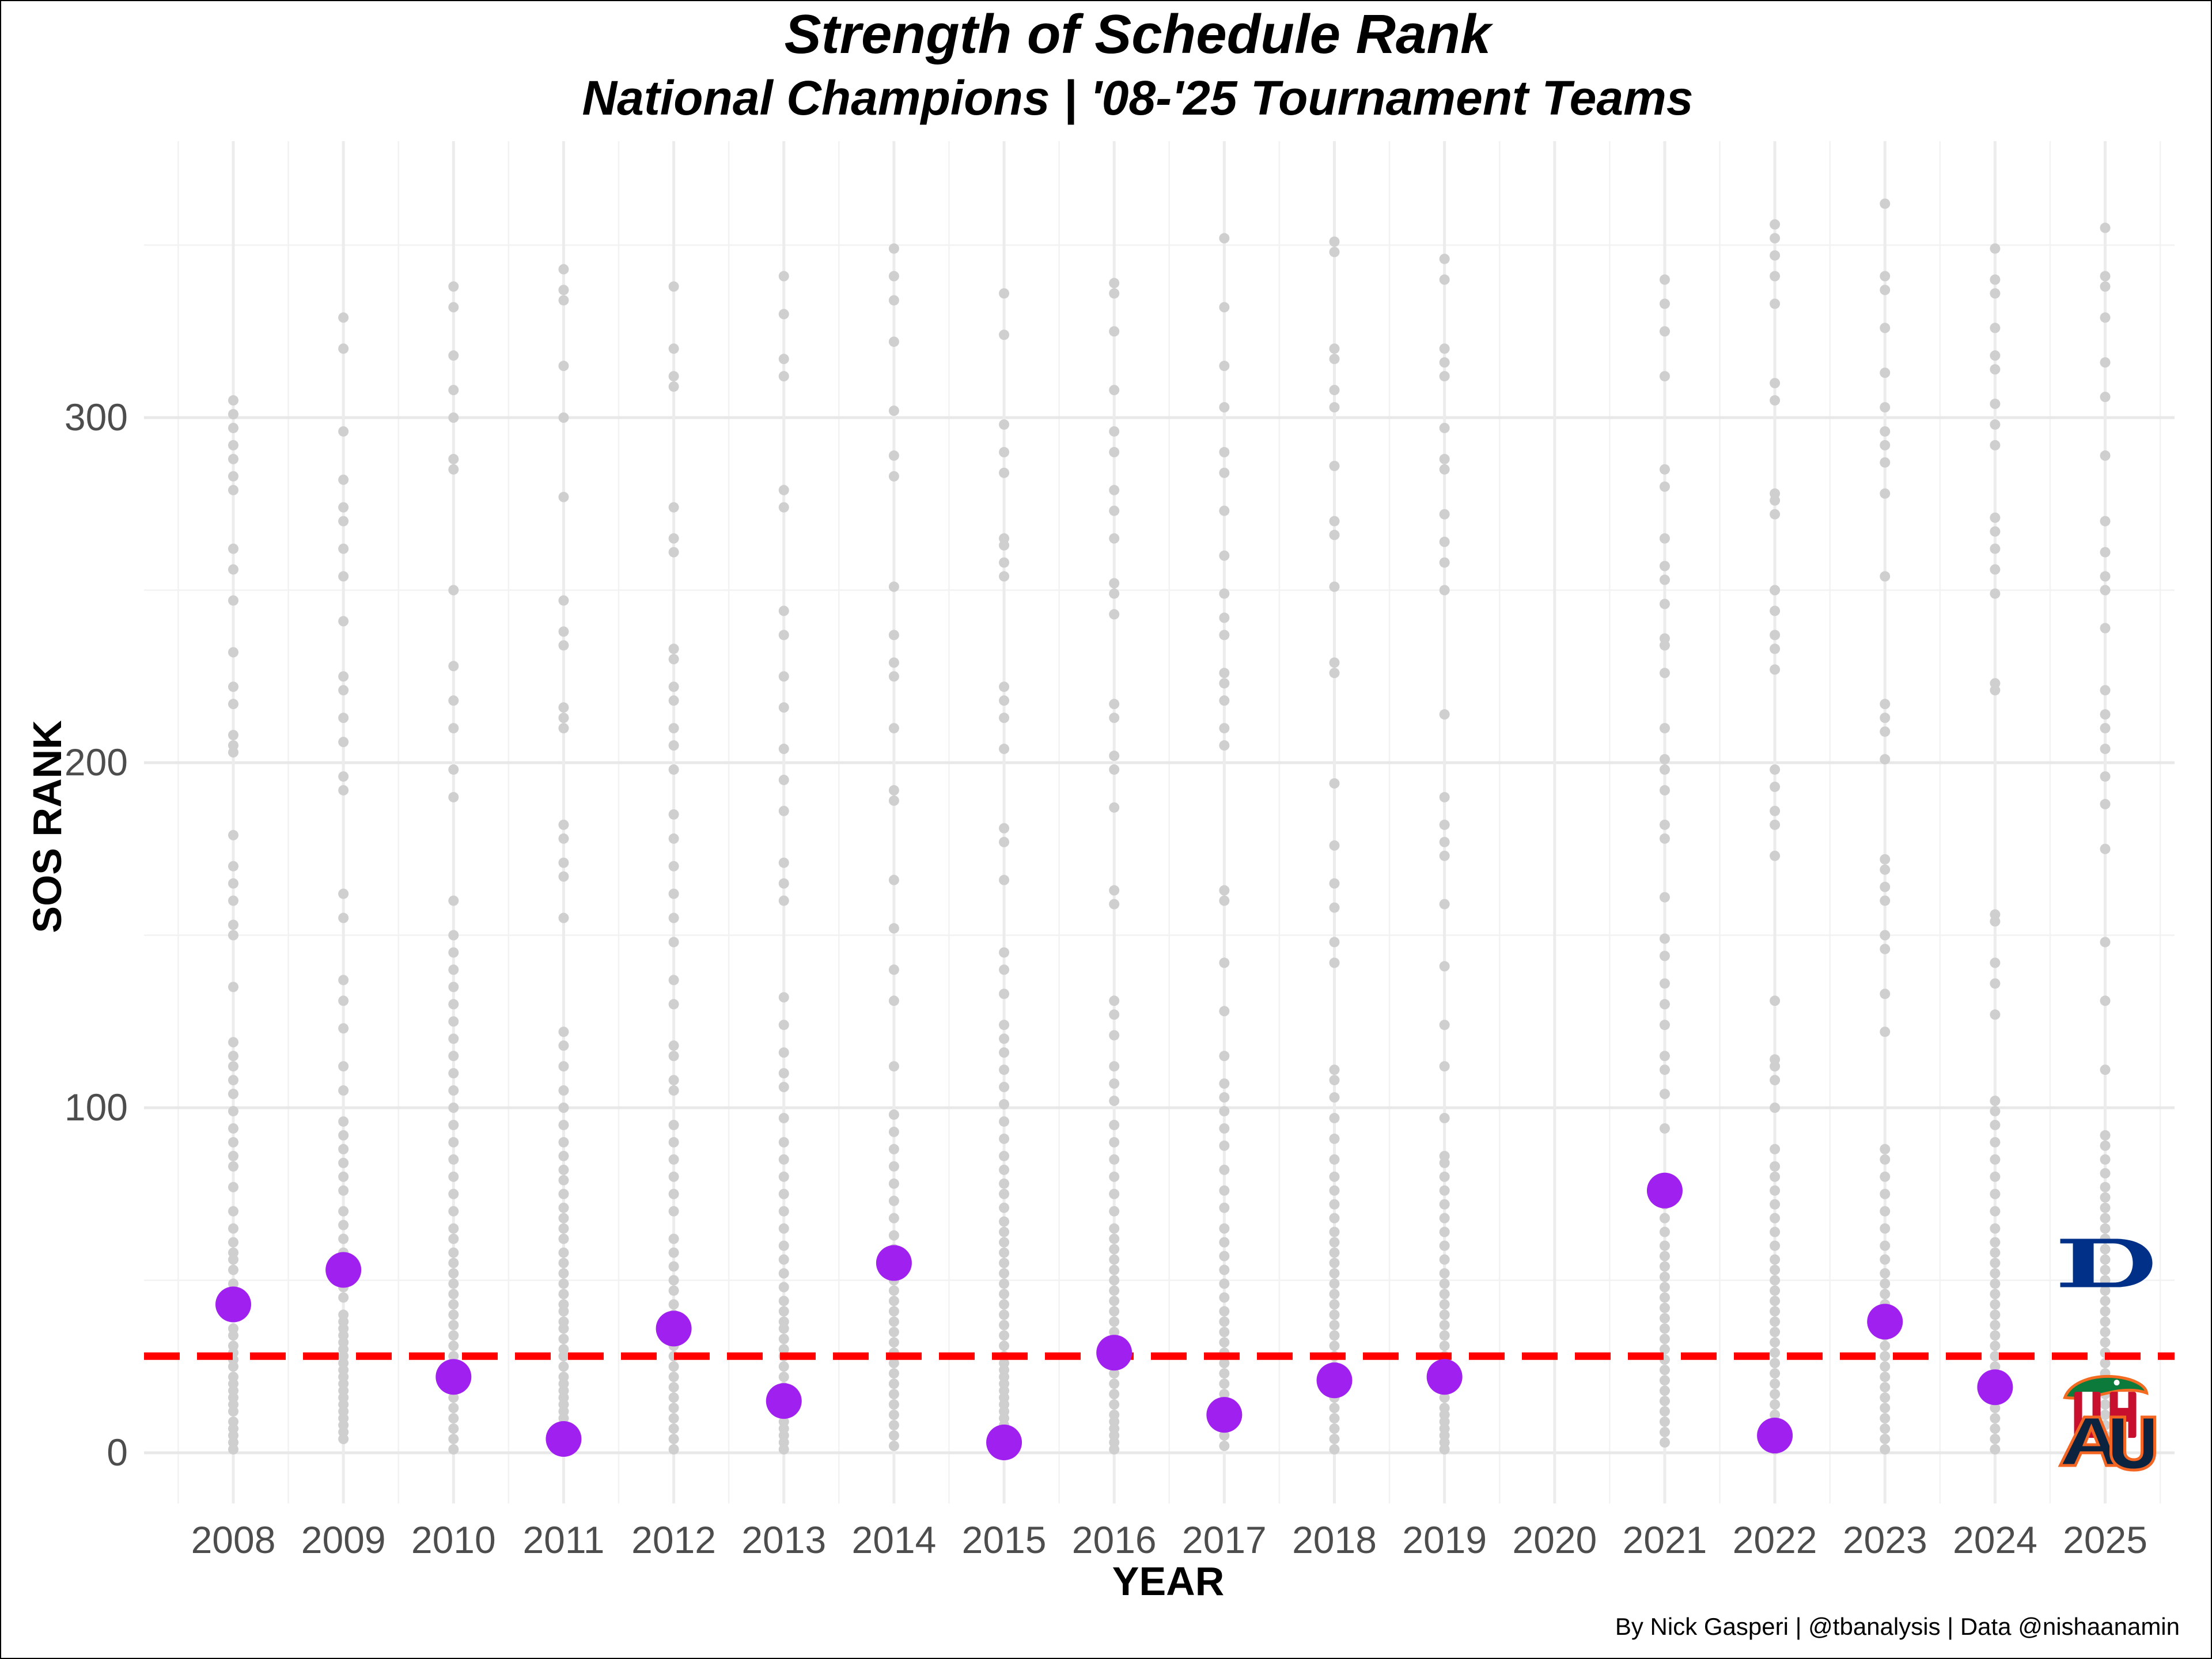 The image size is (2212, 1659). What do you see at coordinates (47, 826) in the screenshot?
I see `y-axis-label: SOS RANK` at bounding box center [47, 826].